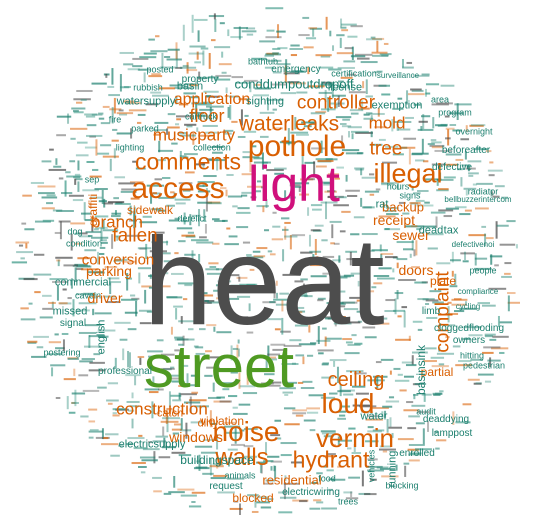 This screenshot has width=539, height=515. Describe the element at coordinates (469, 340) in the screenshot. I see `word-owners: owners` at that location.